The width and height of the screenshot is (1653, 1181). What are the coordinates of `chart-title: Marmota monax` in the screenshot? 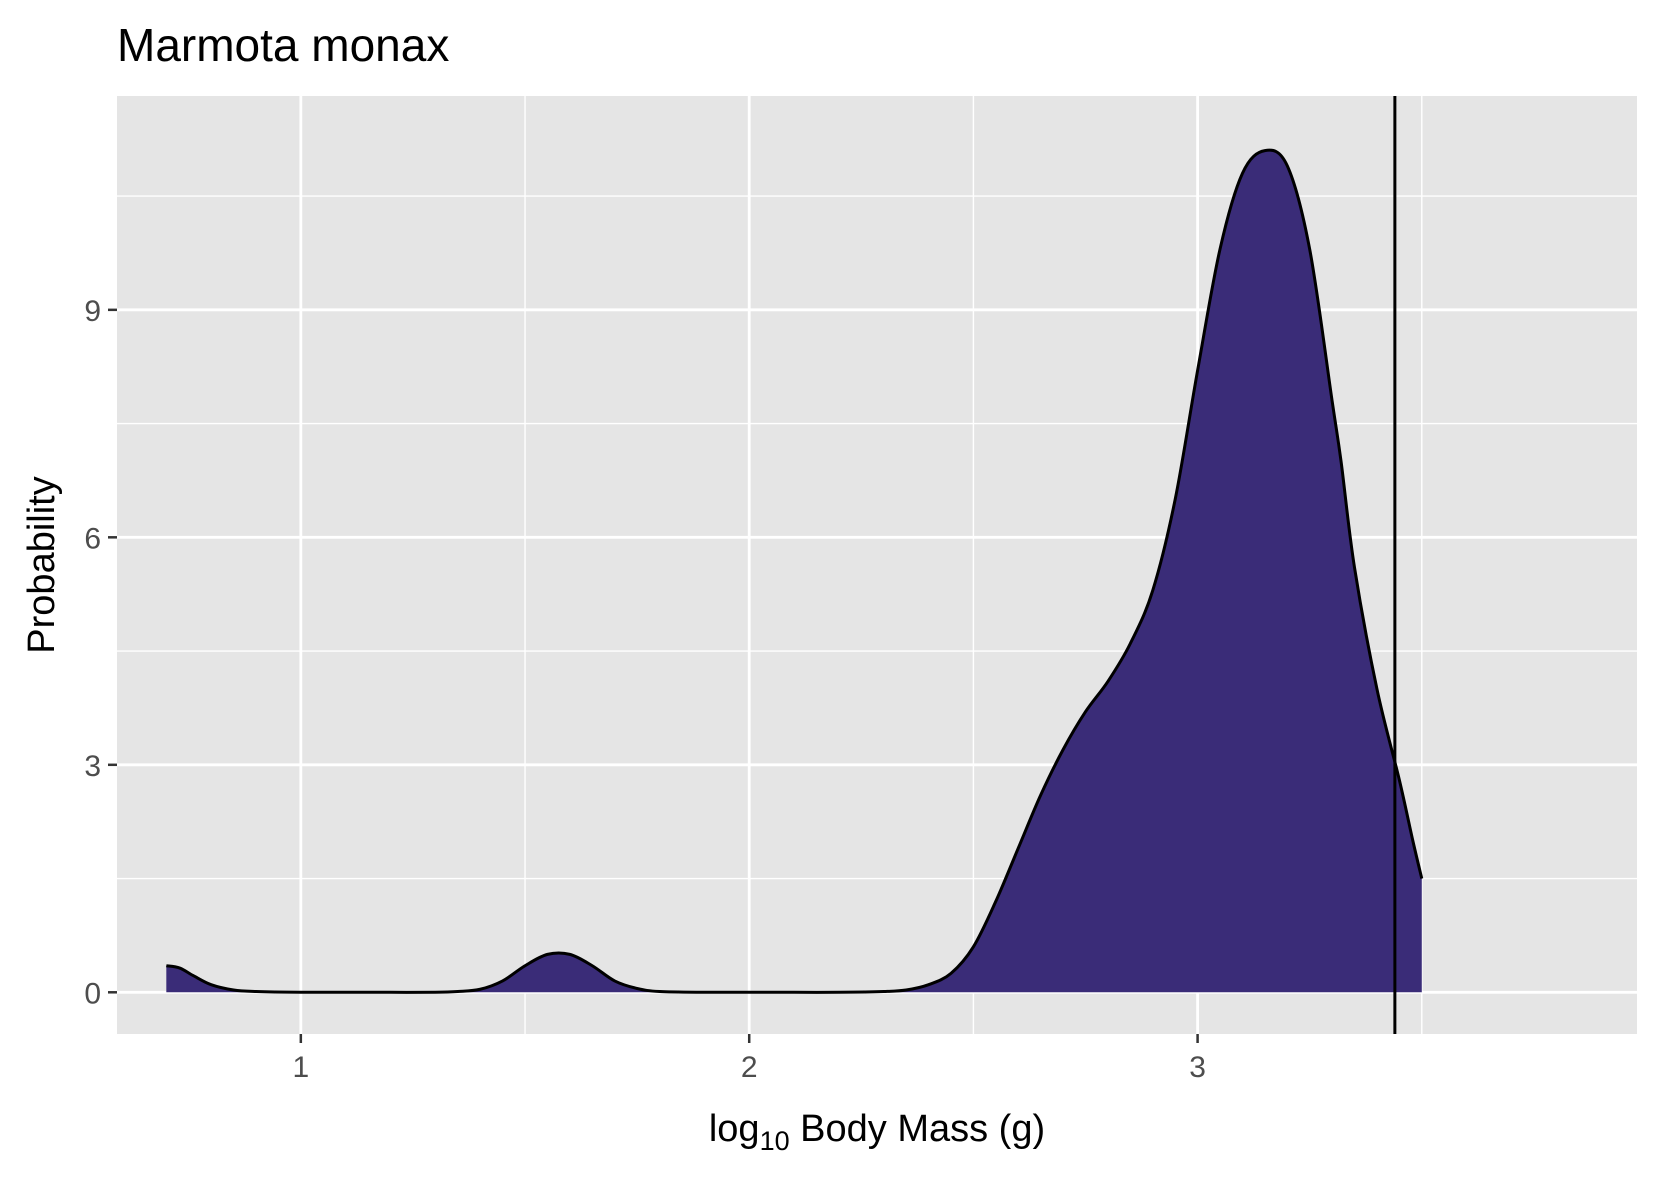 It's located at (283, 45).